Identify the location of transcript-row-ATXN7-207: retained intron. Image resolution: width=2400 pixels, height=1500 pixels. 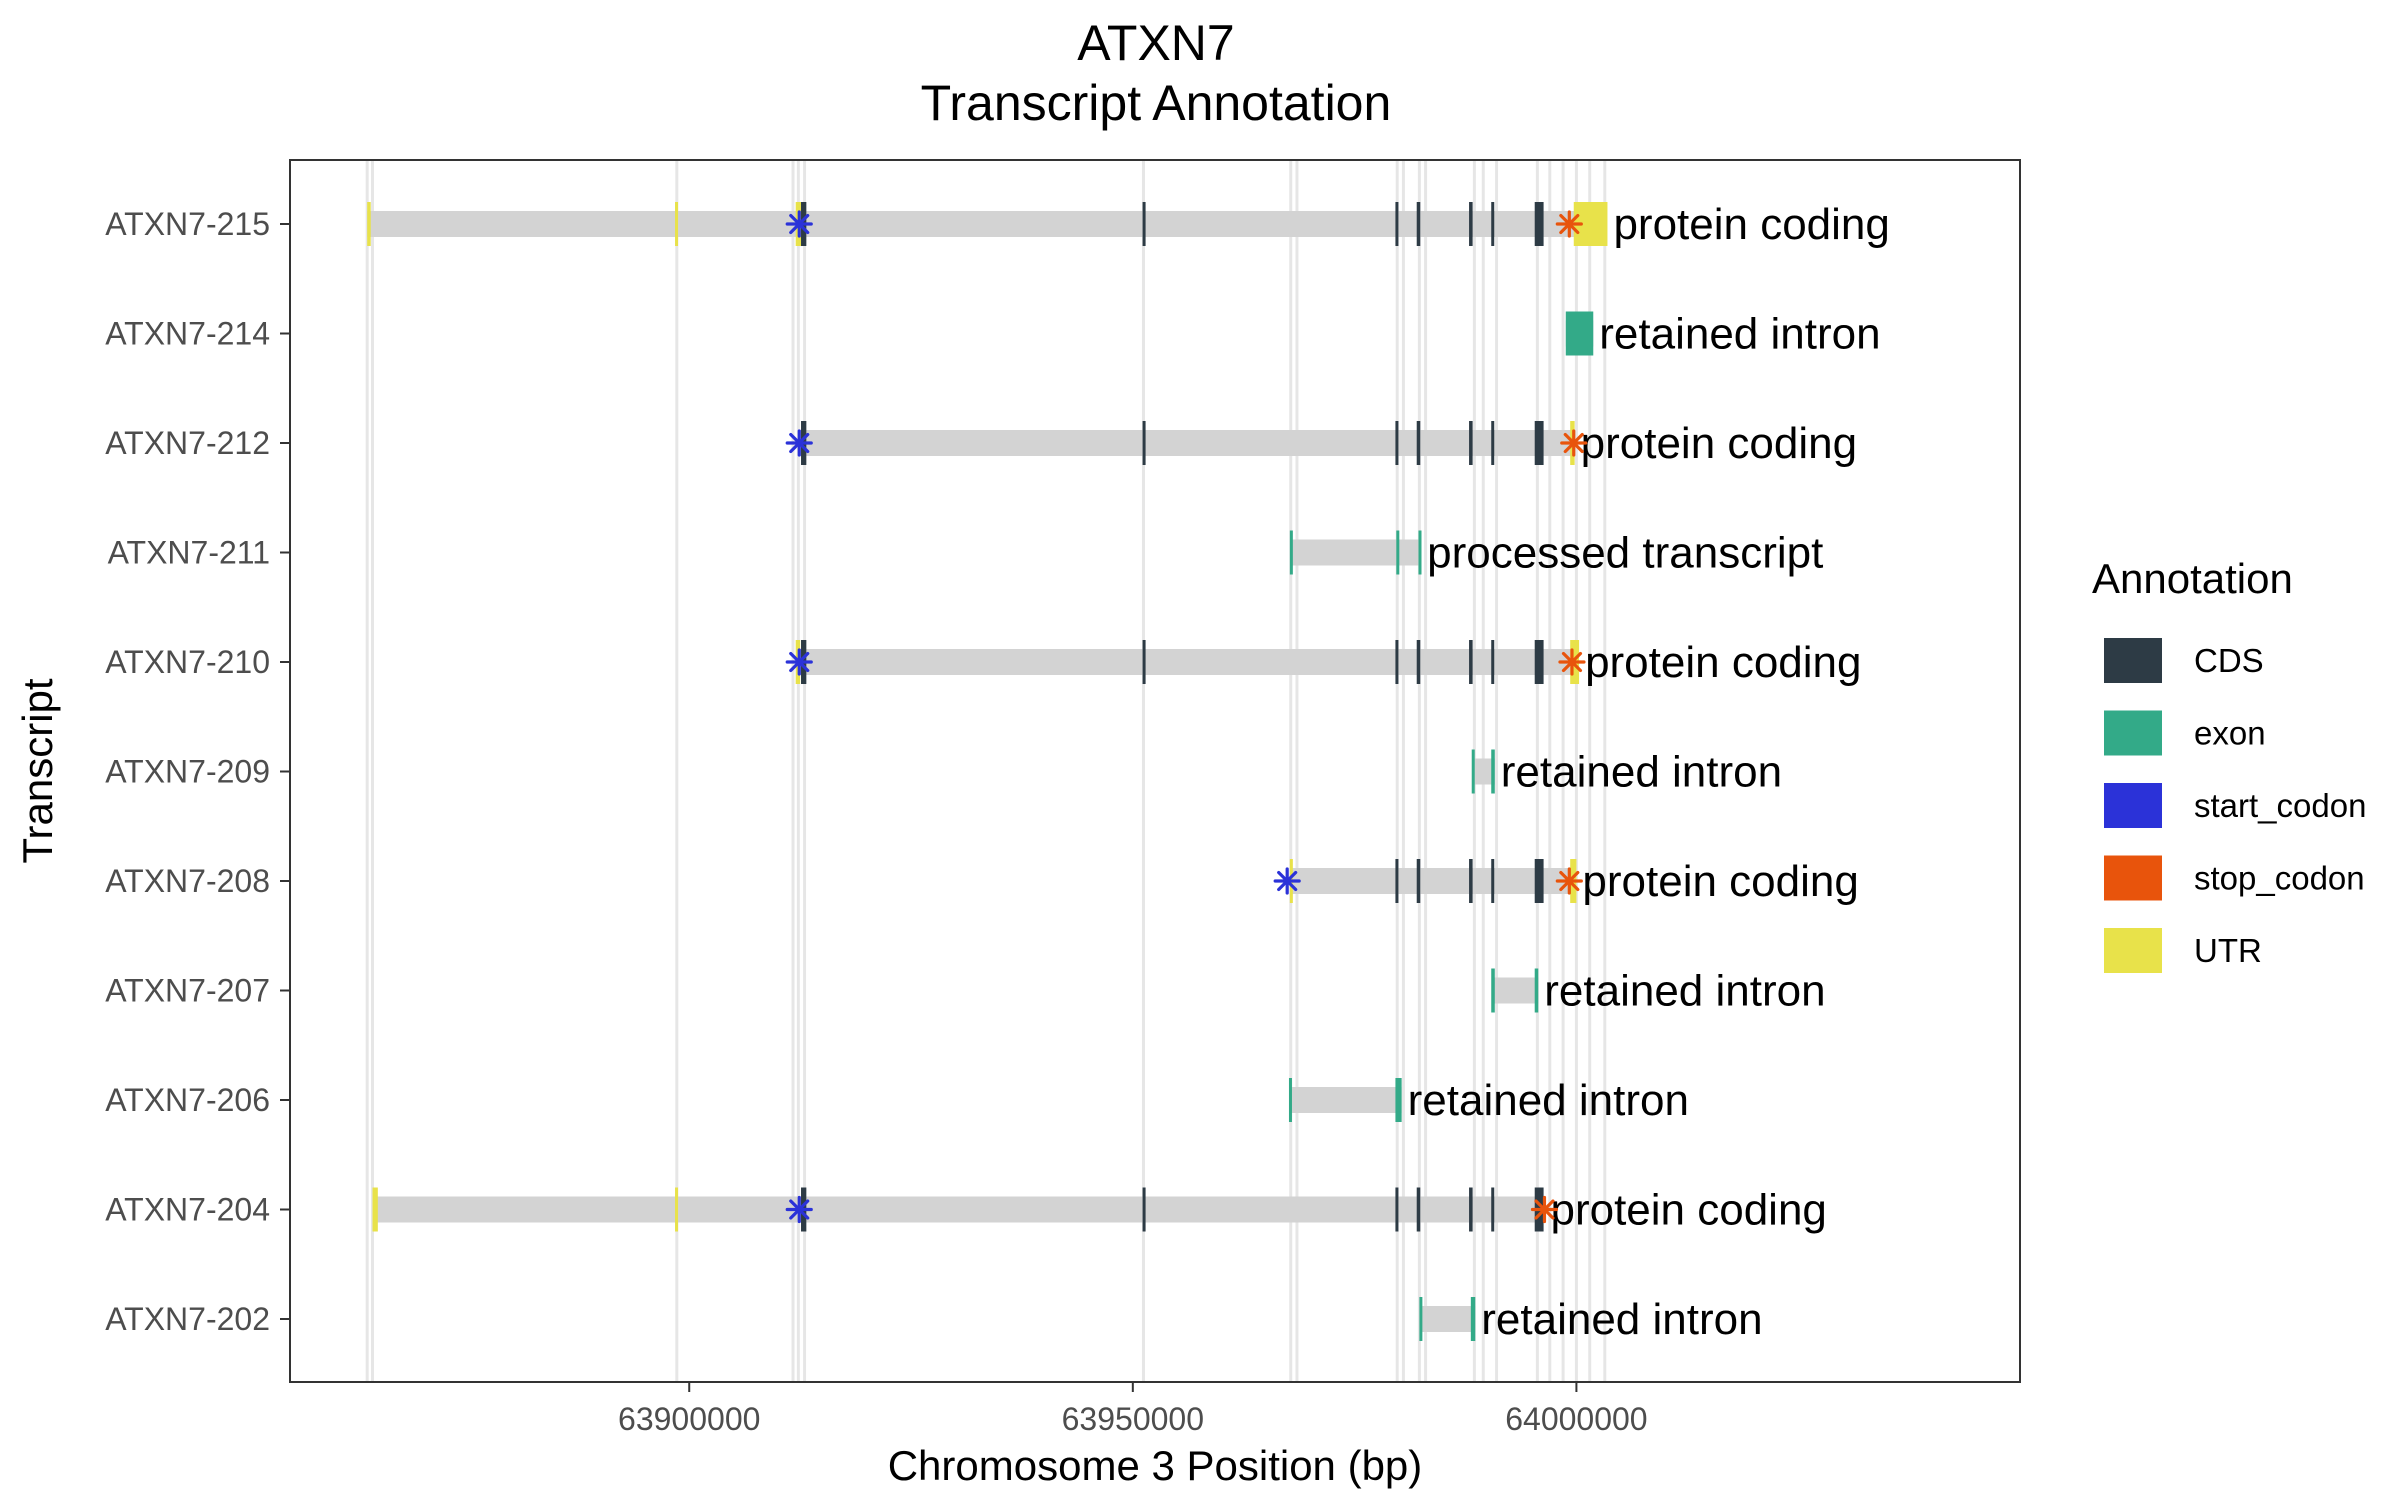
(1658, 991).